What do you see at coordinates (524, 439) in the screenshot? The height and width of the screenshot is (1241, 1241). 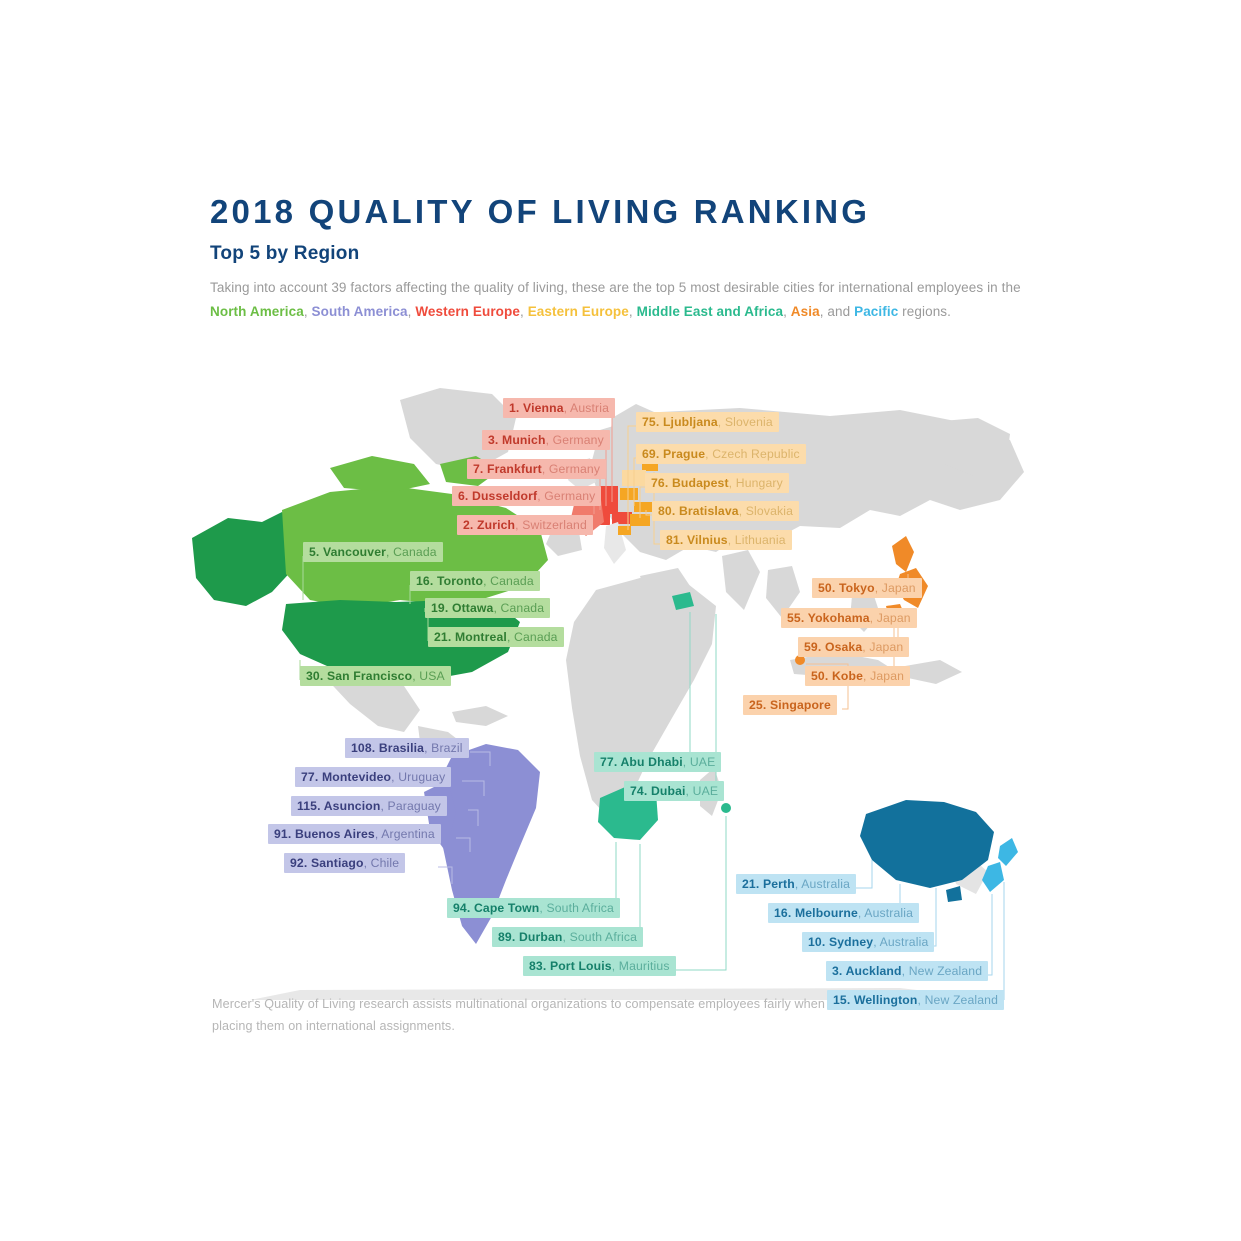 I see `city-name: Munich` at bounding box center [524, 439].